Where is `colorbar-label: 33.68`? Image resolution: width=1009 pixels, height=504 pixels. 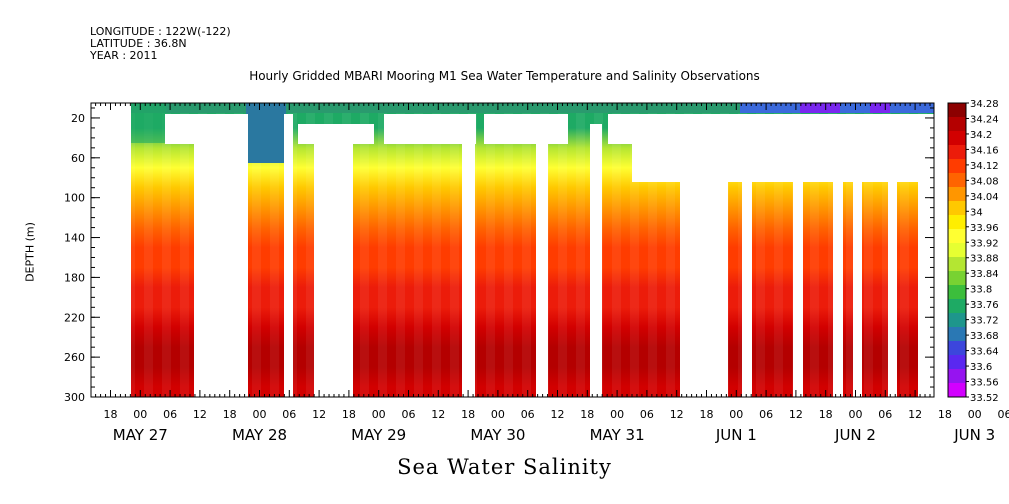
colorbar-label: 33.68 is located at coordinates (984, 336).